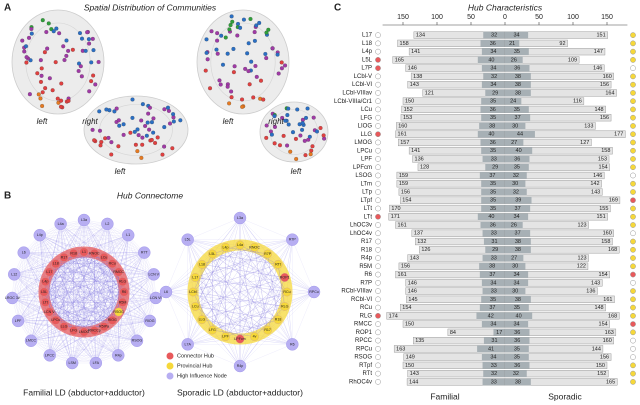 The height and width of the screenshot is (405, 640). I want to click on influence-label: LMCC, so click(31, 341).